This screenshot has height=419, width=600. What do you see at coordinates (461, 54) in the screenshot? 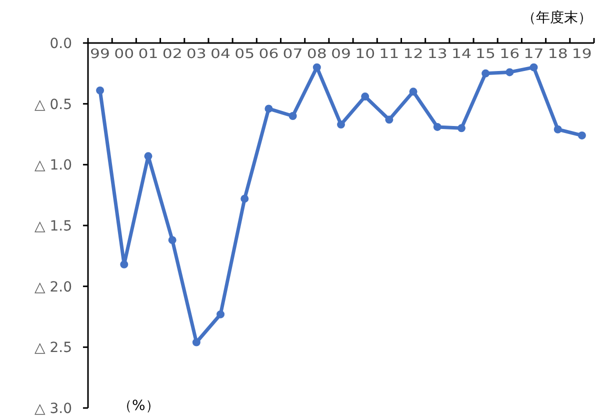
I see `x-tick-label: 14` at bounding box center [461, 54].